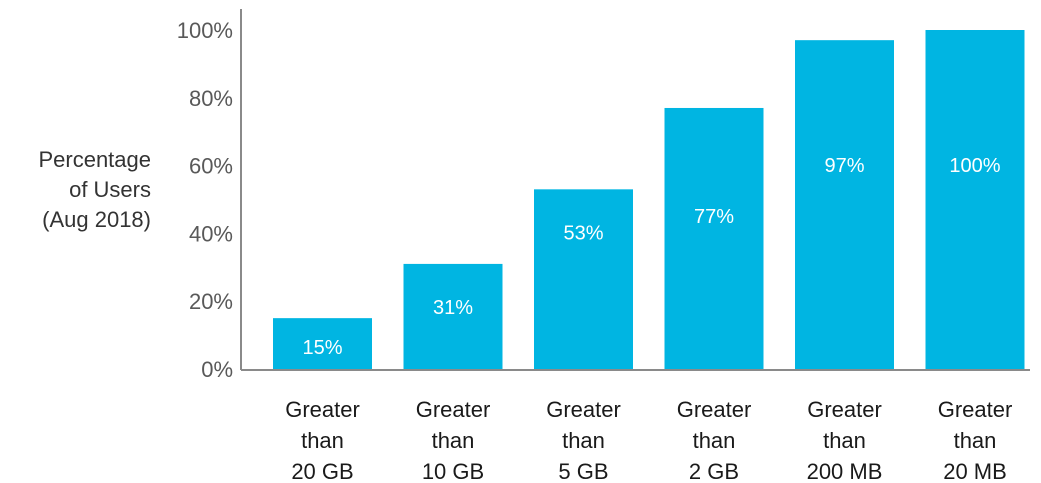 This screenshot has width=1041, height=483. What do you see at coordinates (974, 166) in the screenshot?
I see `data-label: 100%` at bounding box center [974, 166].